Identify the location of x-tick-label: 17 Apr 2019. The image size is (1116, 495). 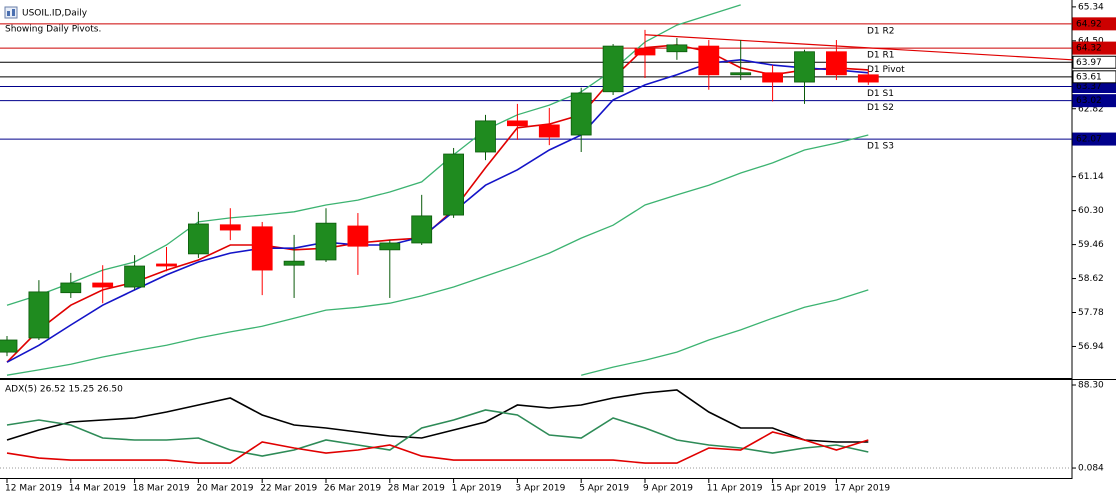
(862, 489).